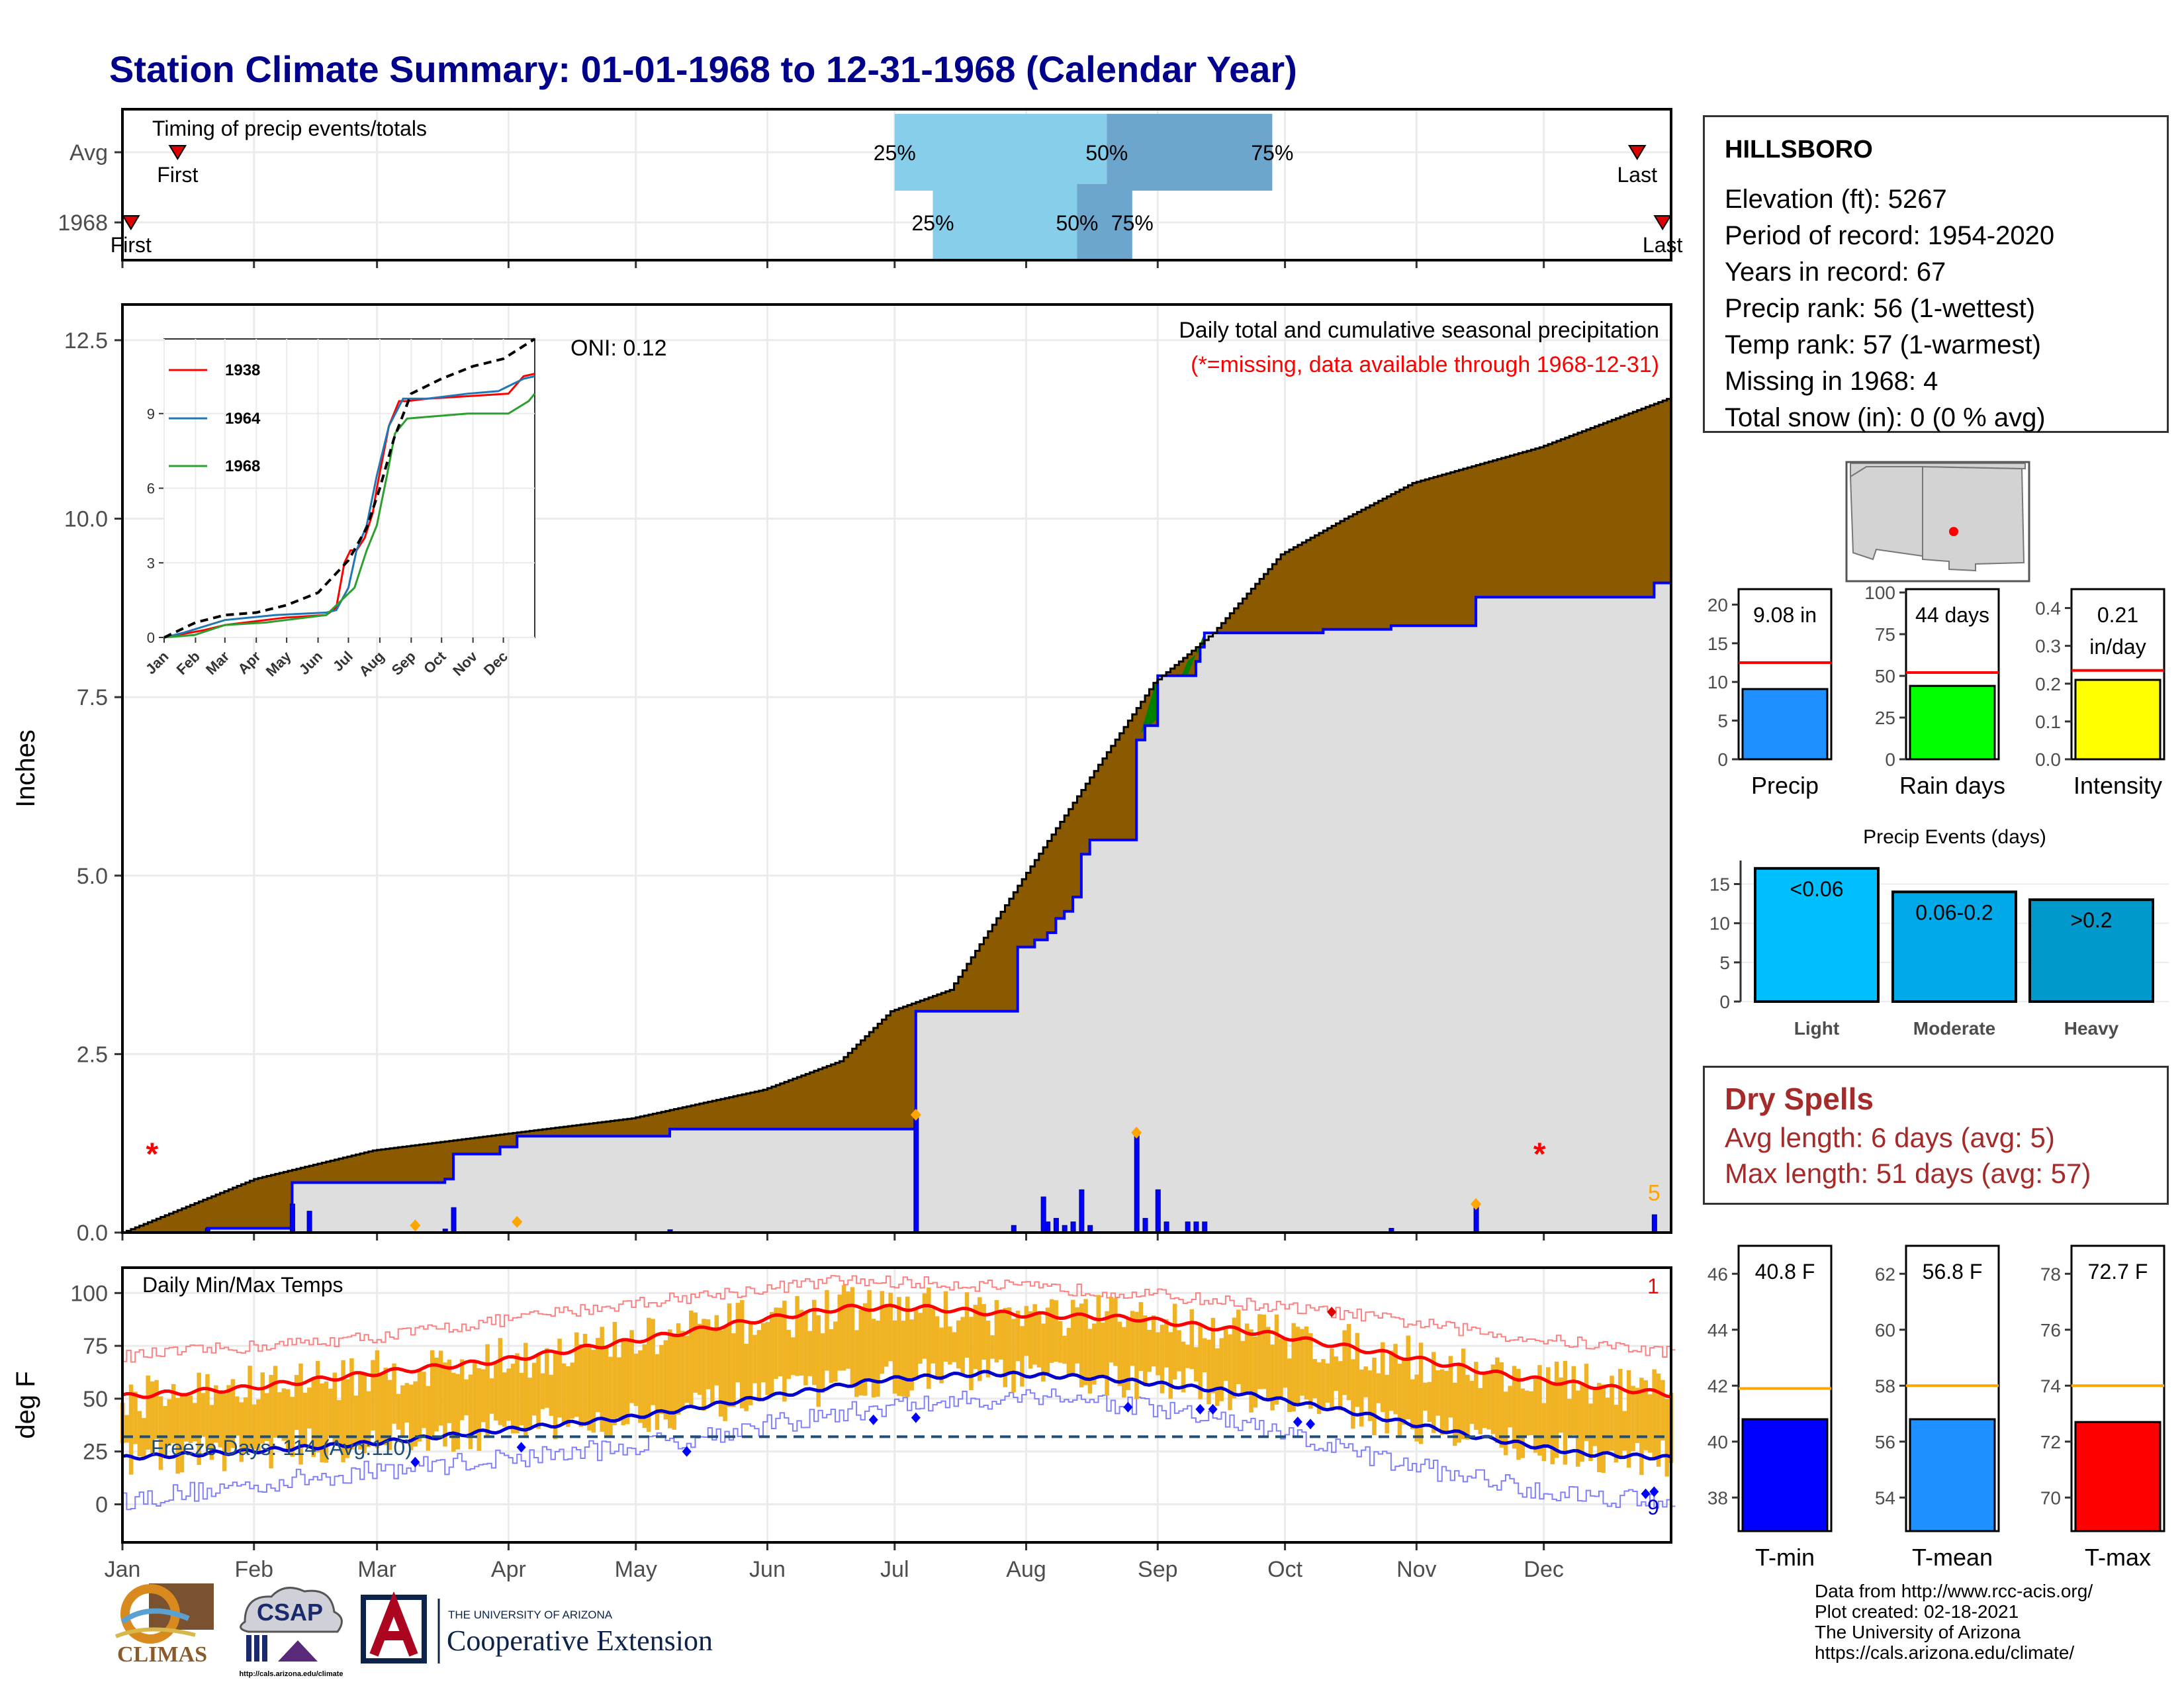  What do you see at coordinates (1831, 381) in the screenshot?
I see `station-missing: Missing in 1968: 4` at bounding box center [1831, 381].